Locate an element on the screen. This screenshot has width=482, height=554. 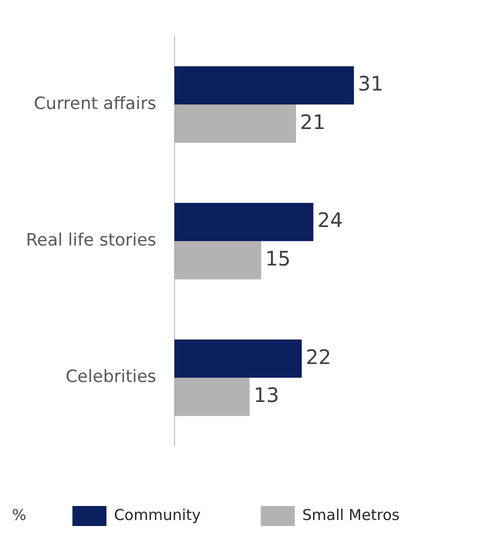
y-tick-label: Real life stories is located at coordinates (91, 240).